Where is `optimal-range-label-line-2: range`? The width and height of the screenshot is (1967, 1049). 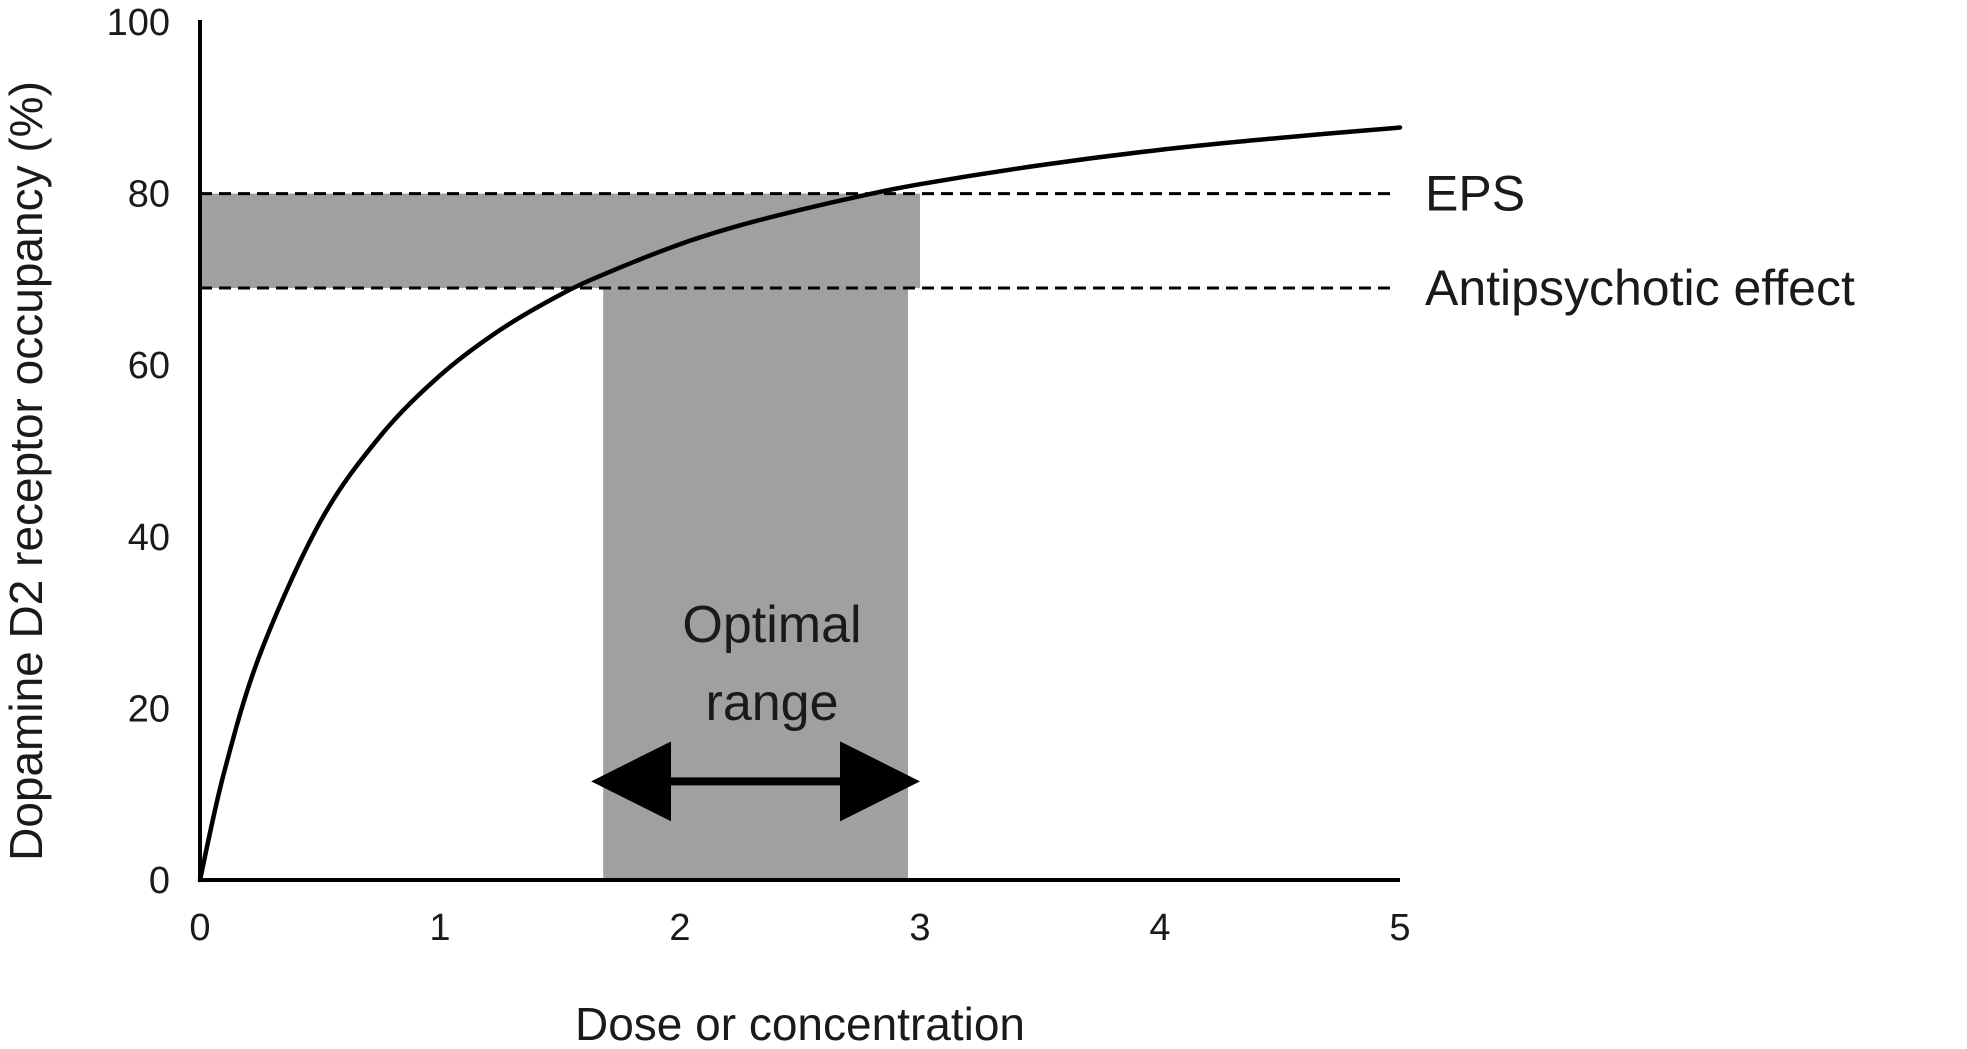 optimal-range-label-line-2: range is located at coordinates (772, 703).